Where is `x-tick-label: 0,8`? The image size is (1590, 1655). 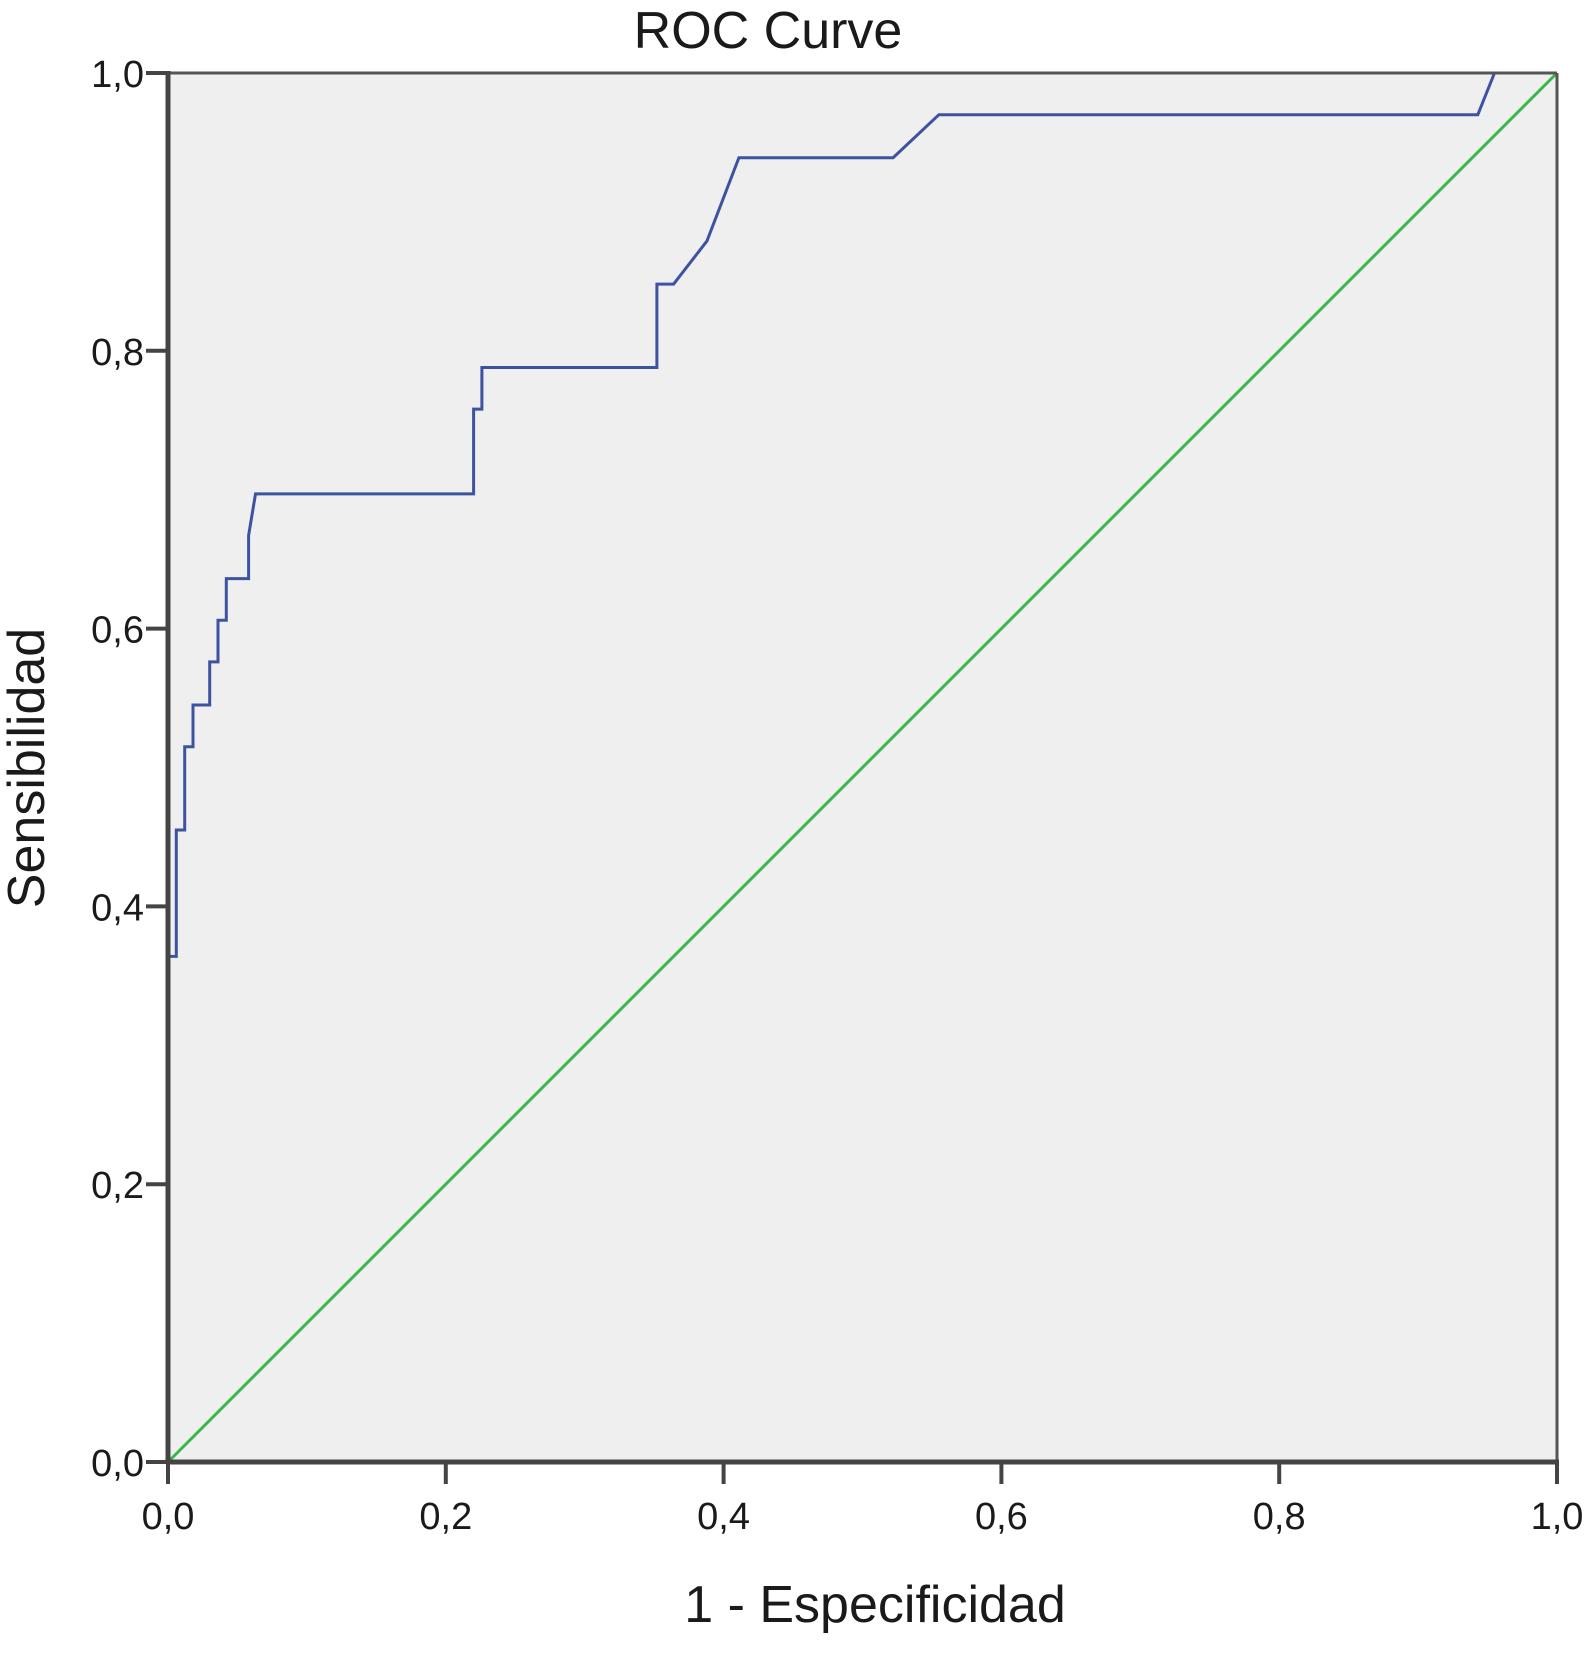 x-tick-label: 0,8 is located at coordinates (1279, 1517).